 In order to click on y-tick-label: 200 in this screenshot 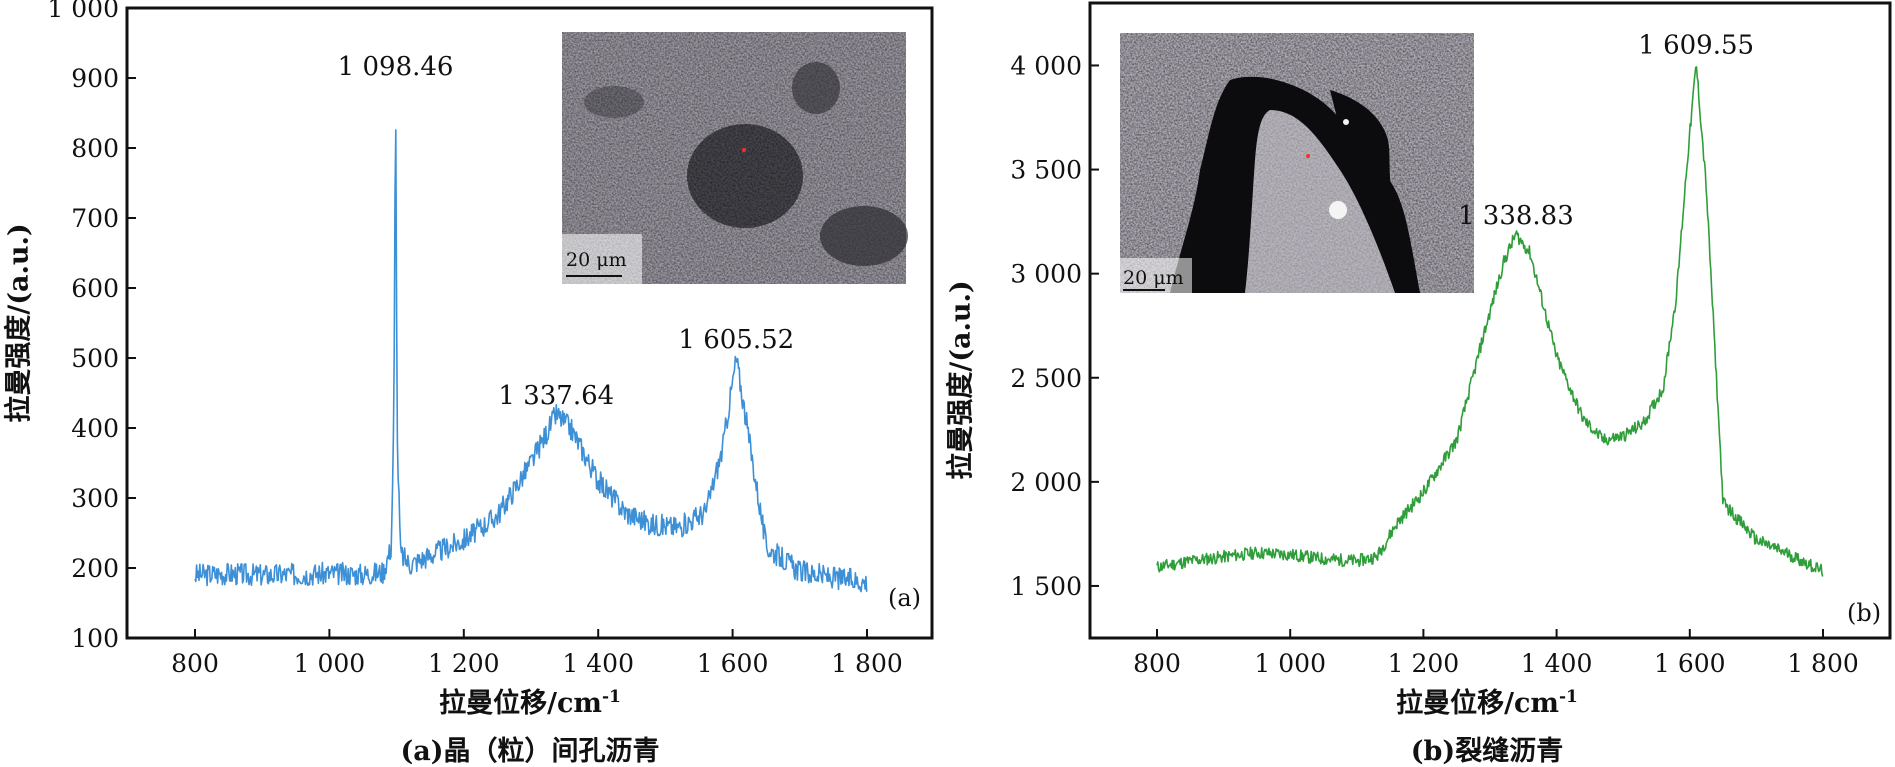, I will do `click(95, 568)`.